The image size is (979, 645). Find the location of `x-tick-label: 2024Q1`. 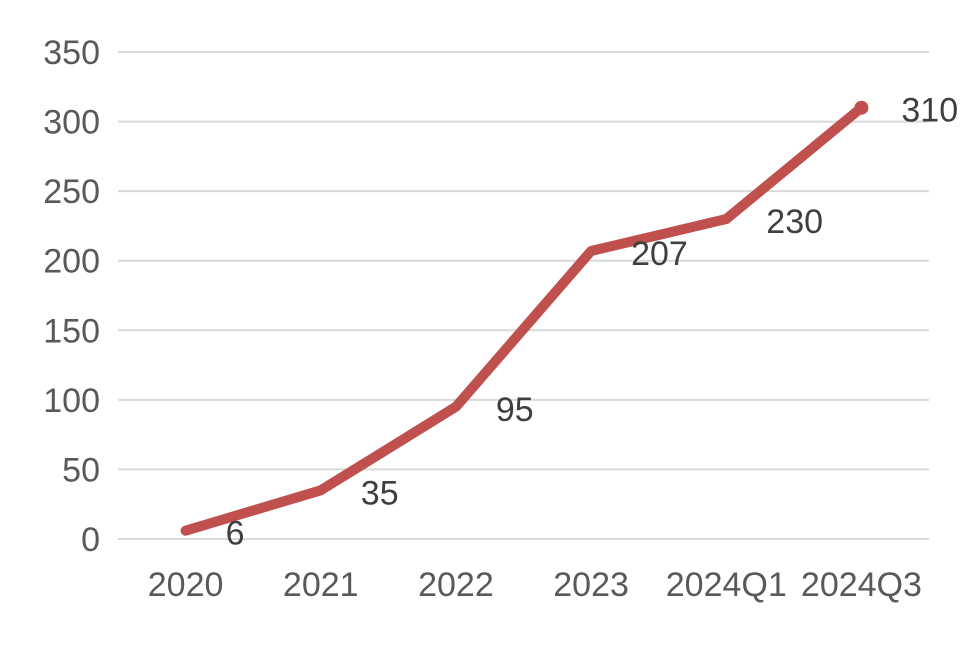

x-tick-label: 2024Q1 is located at coordinates (726, 585).